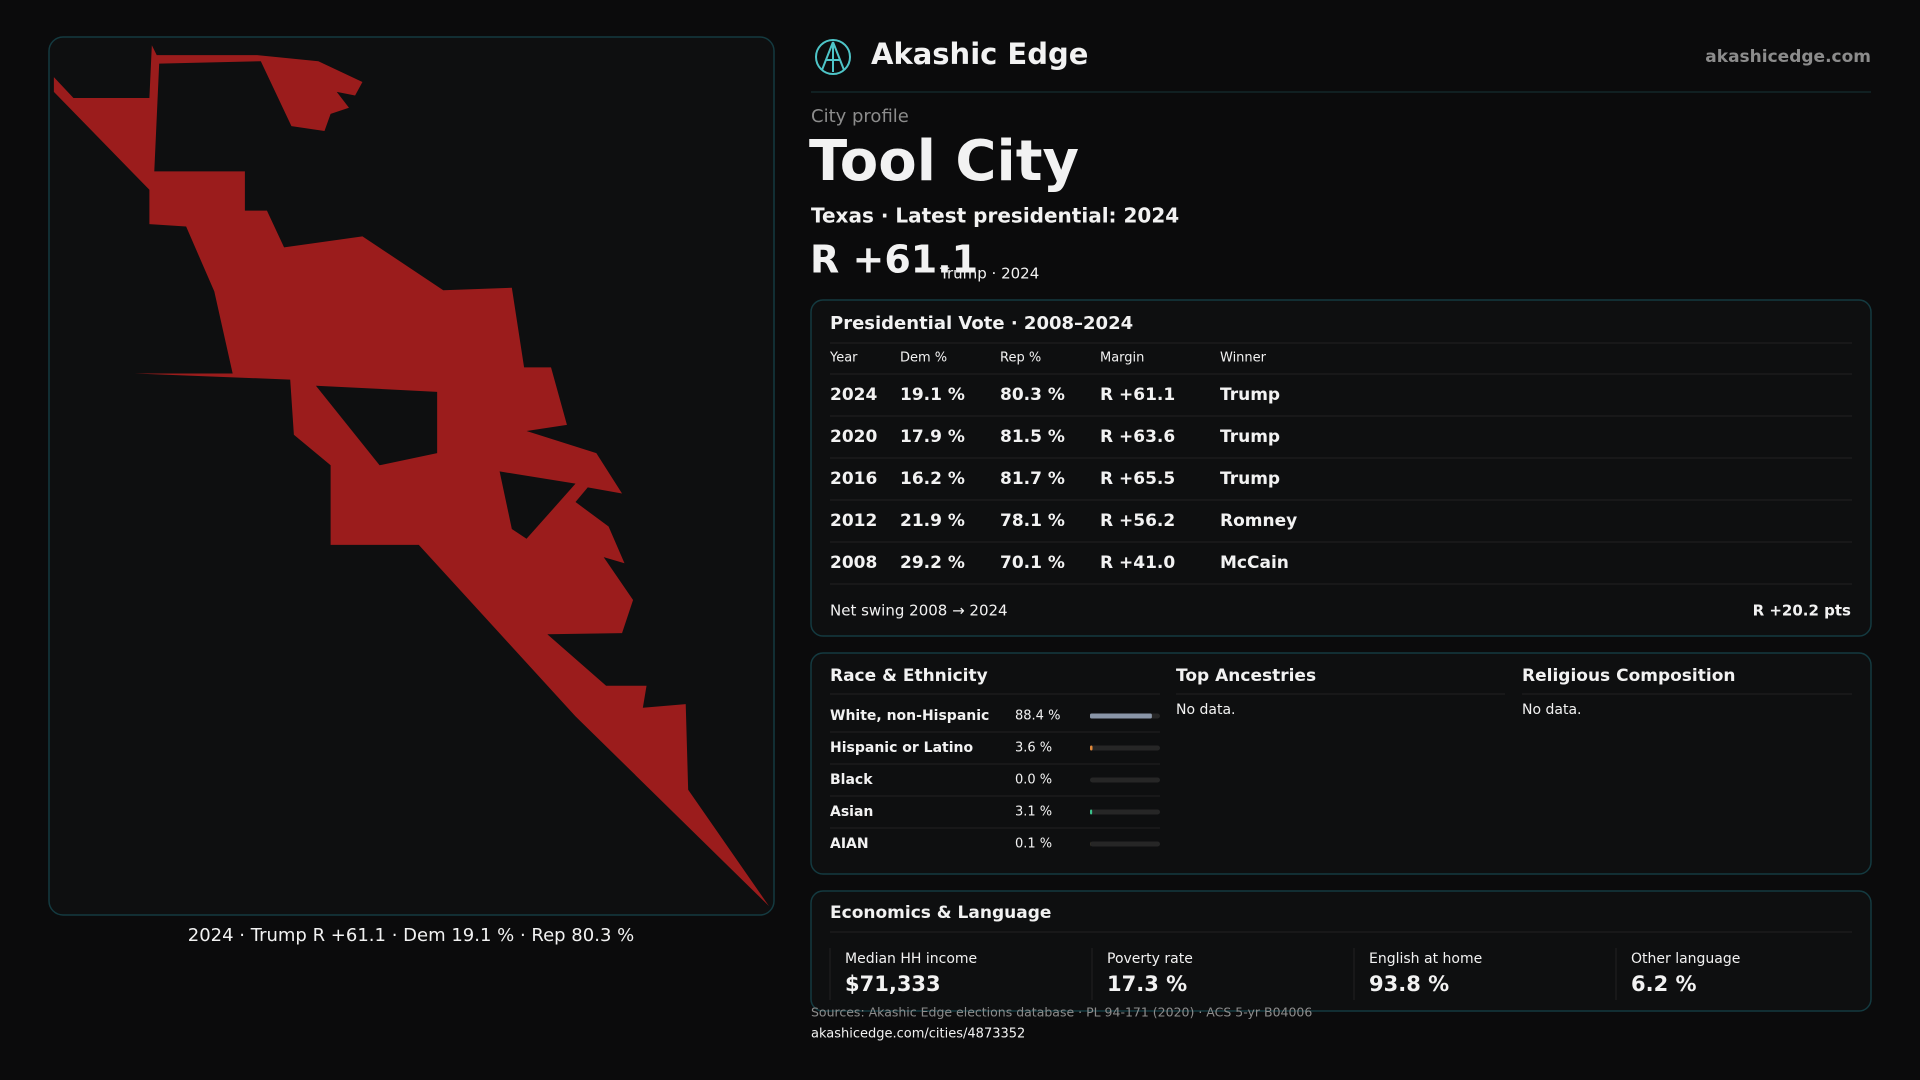 Image resolution: width=1920 pixels, height=1080 pixels. Describe the element at coordinates (932, 563) in the screenshot. I see `vote-cell: 29.2 %` at that location.